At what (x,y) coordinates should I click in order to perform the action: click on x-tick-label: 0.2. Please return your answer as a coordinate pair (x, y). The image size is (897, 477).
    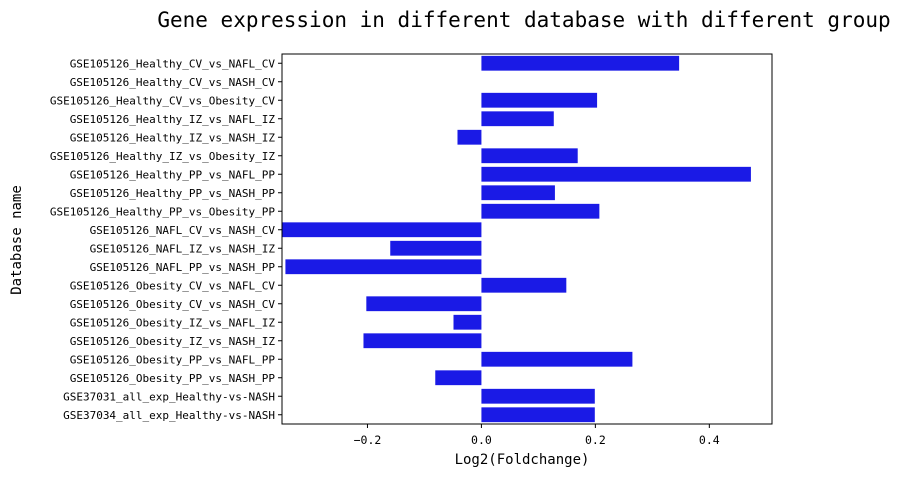
    Looking at the image, I should click on (595, 440).